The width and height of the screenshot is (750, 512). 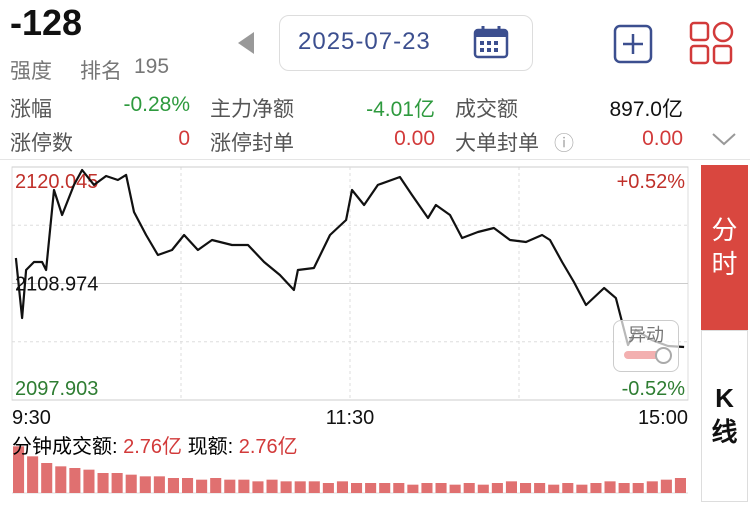 I want to click on grid-button, so click(x=713, y=44).